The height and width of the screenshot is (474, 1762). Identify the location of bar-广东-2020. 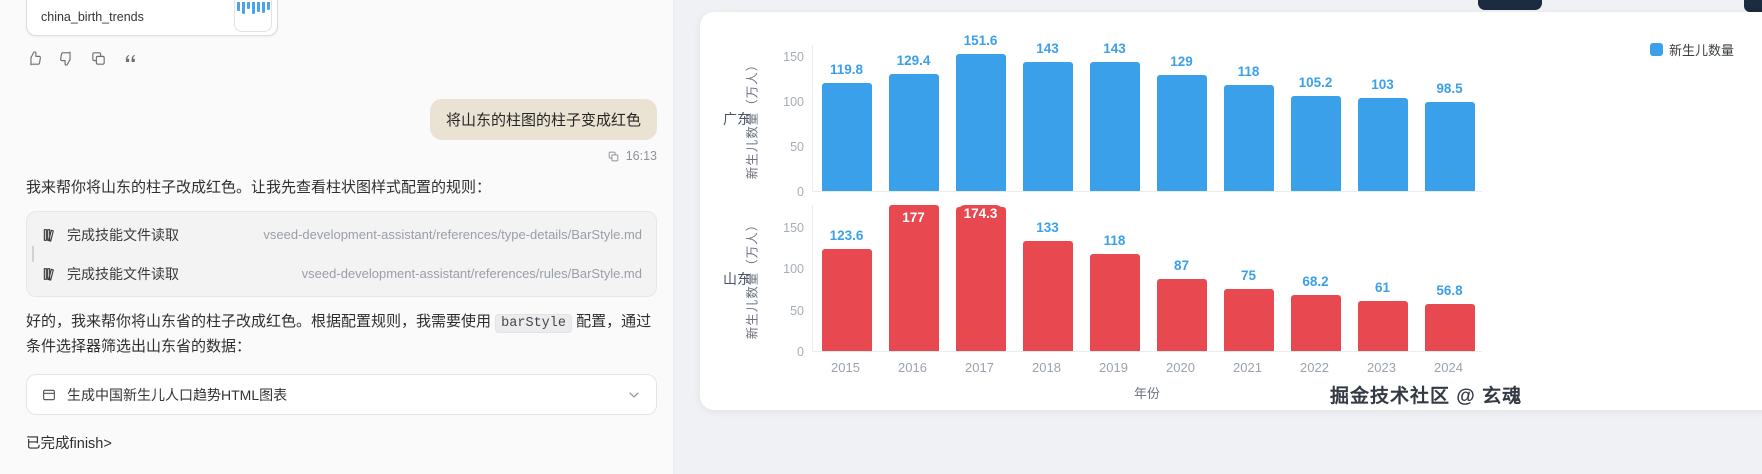
(1181, 132).